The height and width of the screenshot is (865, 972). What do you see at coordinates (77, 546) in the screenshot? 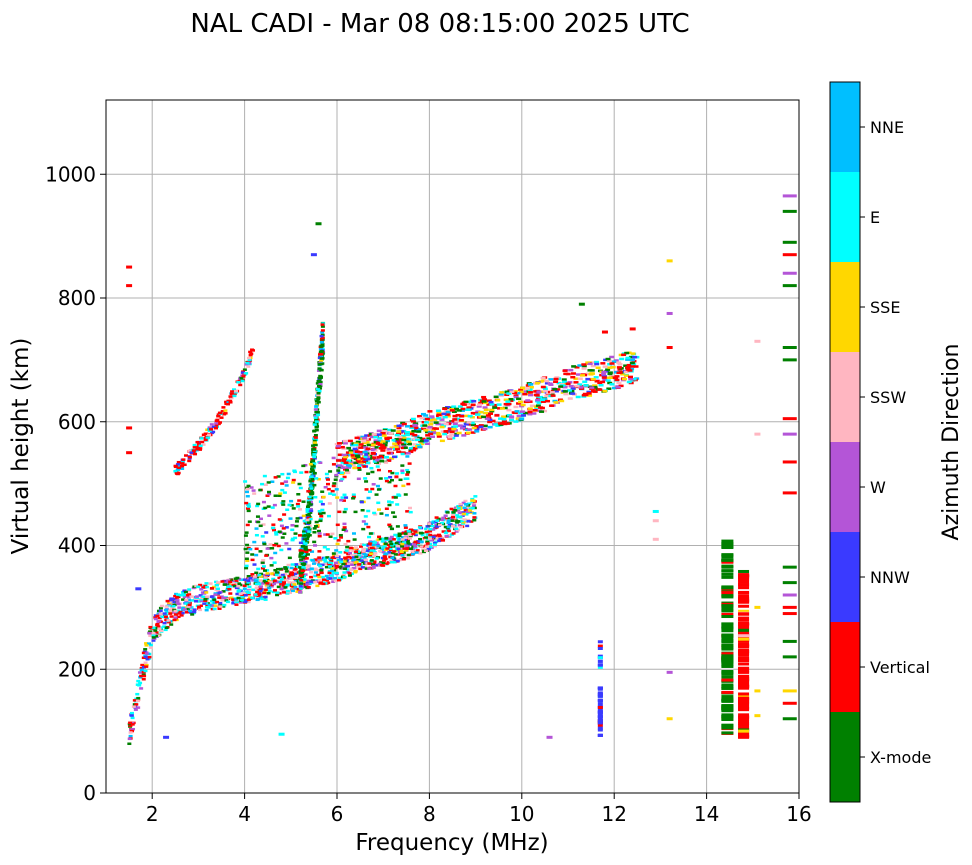
I see `y-tick-label: 400` at bounding box center [77, 546].